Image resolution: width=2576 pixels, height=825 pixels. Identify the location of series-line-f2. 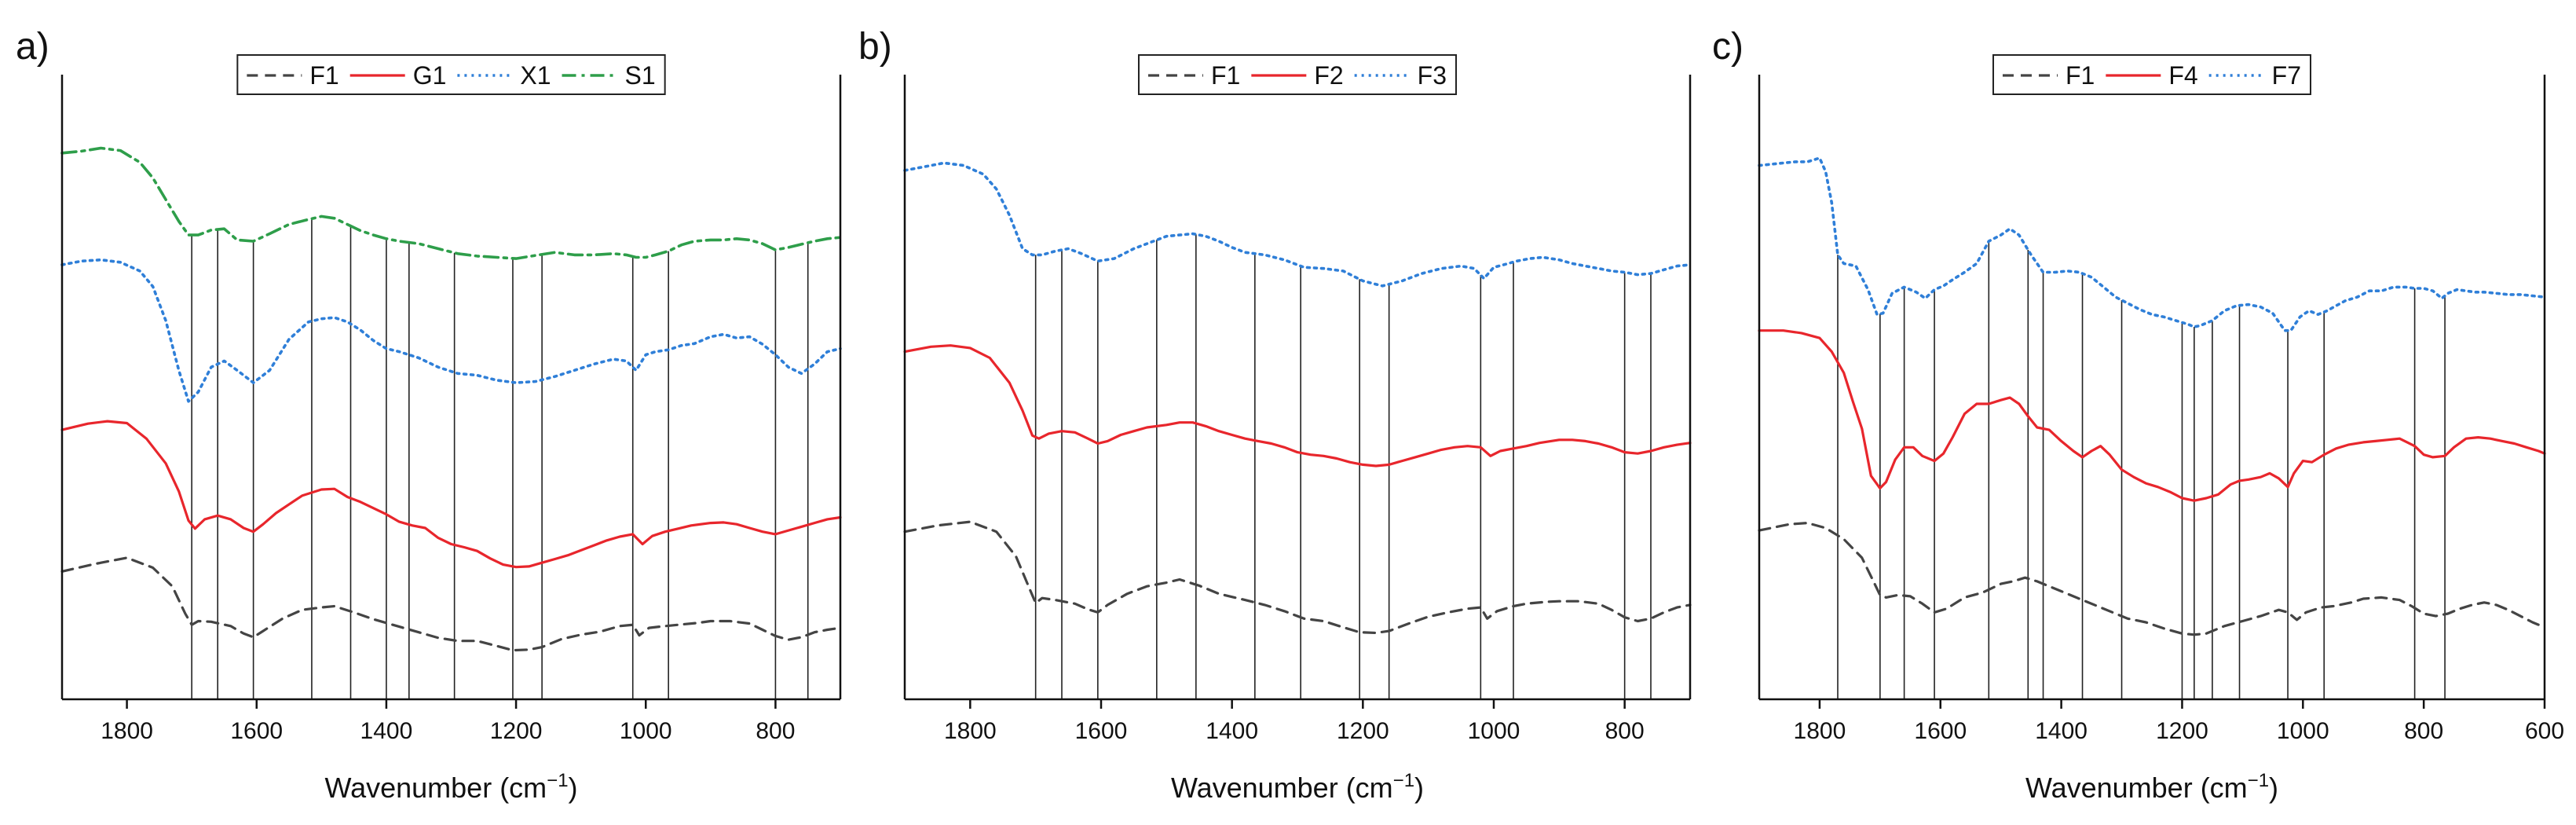
(1298, 406).